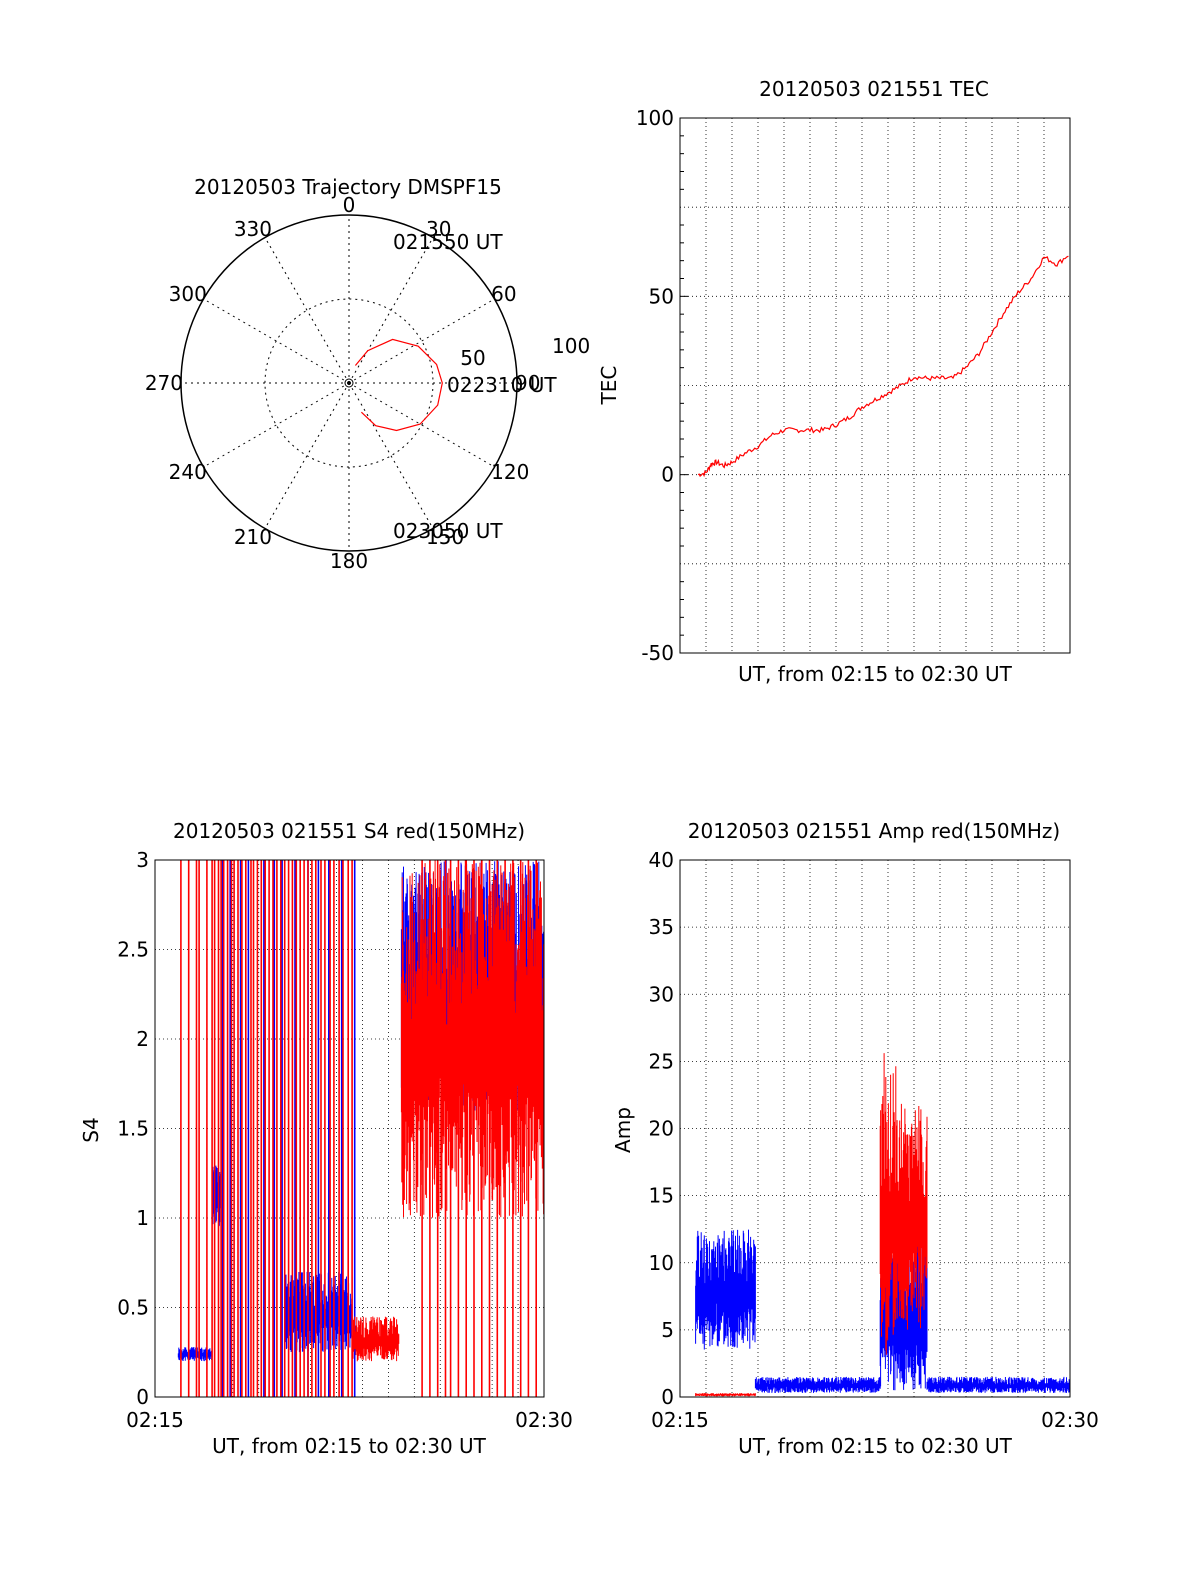 The height and width of the screenshot is (1575, 1200). Describe the element at coordinates (361, 1128) in the screenshot. I see `s4-series` at that location.